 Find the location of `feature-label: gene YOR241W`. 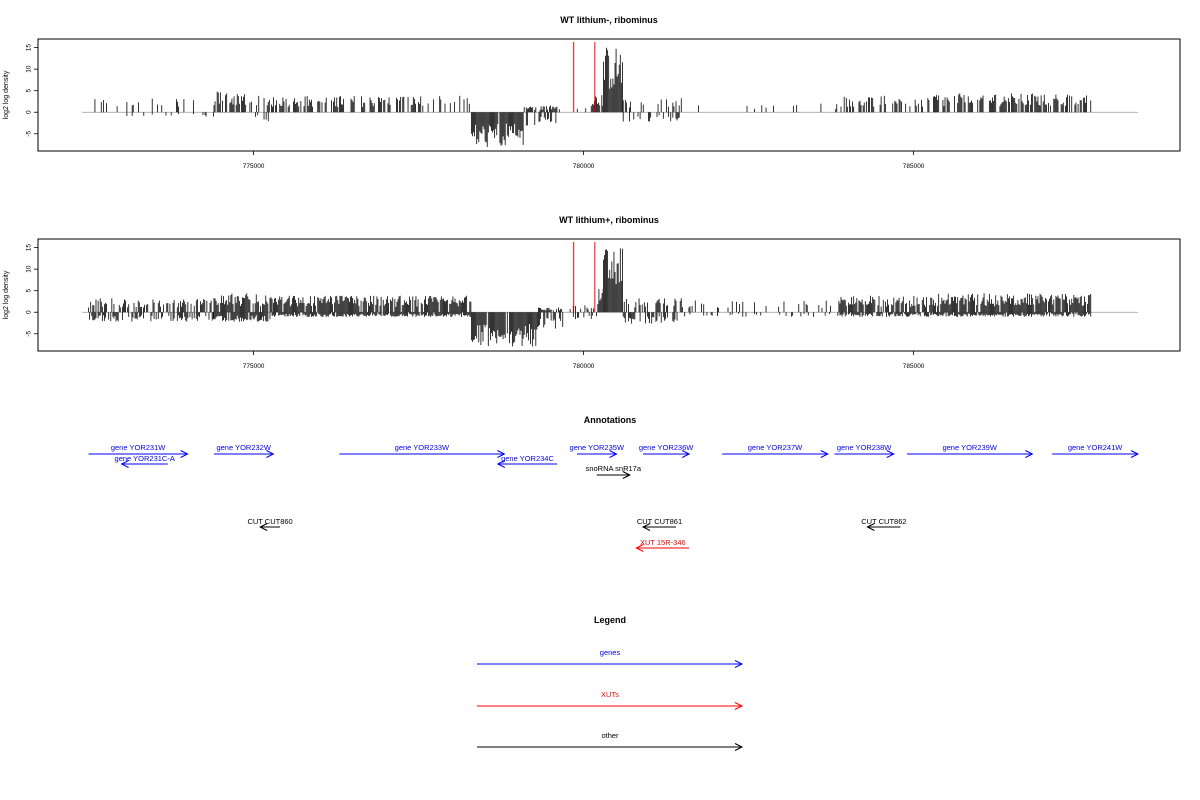

feature-label: gene YOR241W is located at coordinates (1095, 447).